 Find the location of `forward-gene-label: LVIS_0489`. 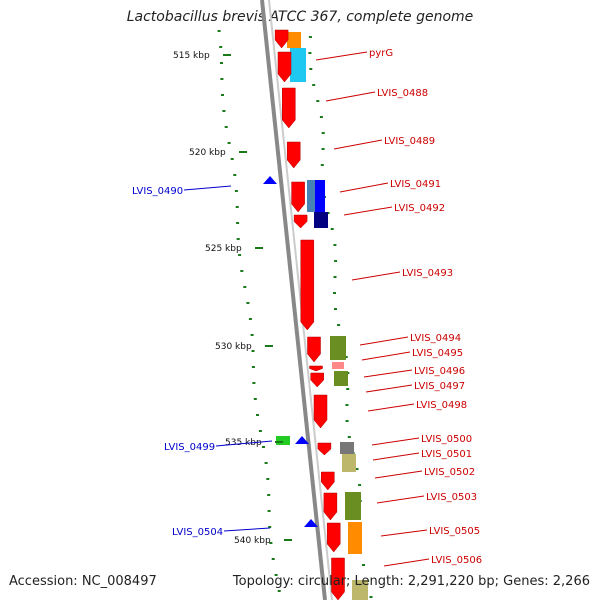

forward-gene-label: LVIS_0489 is located at coordinates (409, 141).